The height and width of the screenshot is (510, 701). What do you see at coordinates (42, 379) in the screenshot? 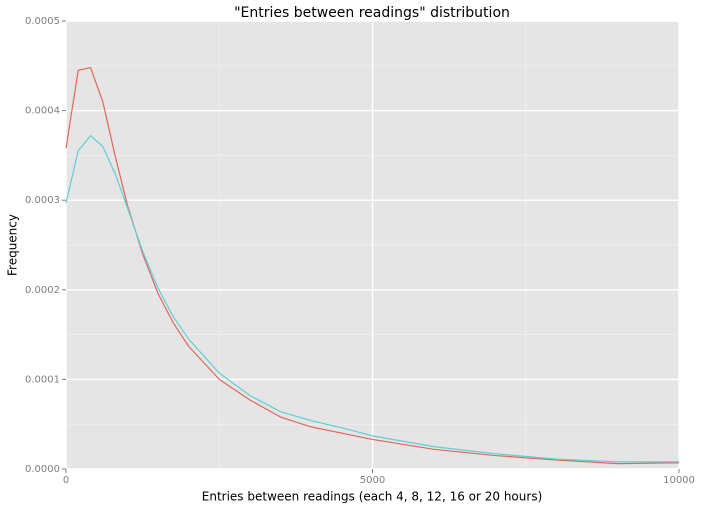
I see `y-tick-label: 0.0001` at bounding box center [42, 379].